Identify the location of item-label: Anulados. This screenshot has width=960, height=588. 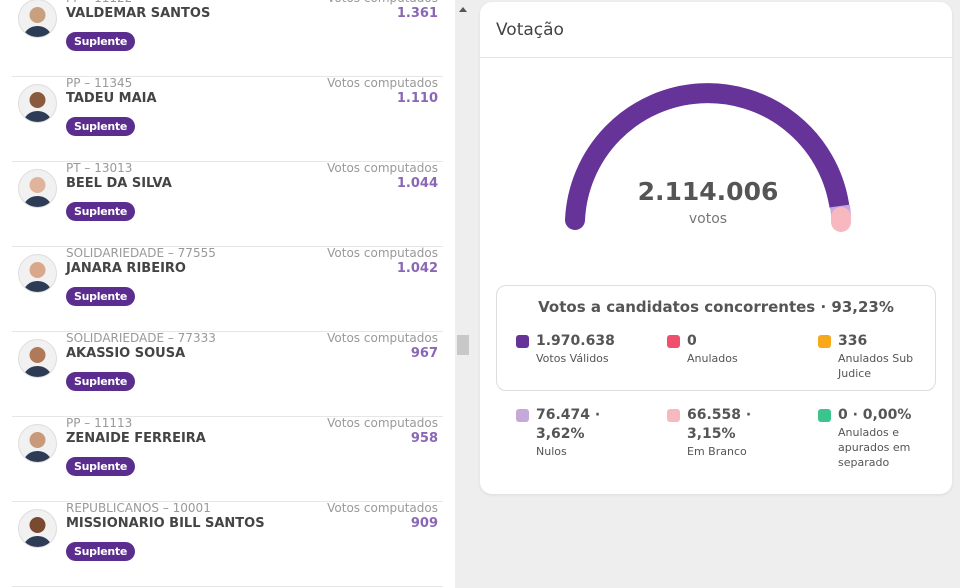
(712, 358).